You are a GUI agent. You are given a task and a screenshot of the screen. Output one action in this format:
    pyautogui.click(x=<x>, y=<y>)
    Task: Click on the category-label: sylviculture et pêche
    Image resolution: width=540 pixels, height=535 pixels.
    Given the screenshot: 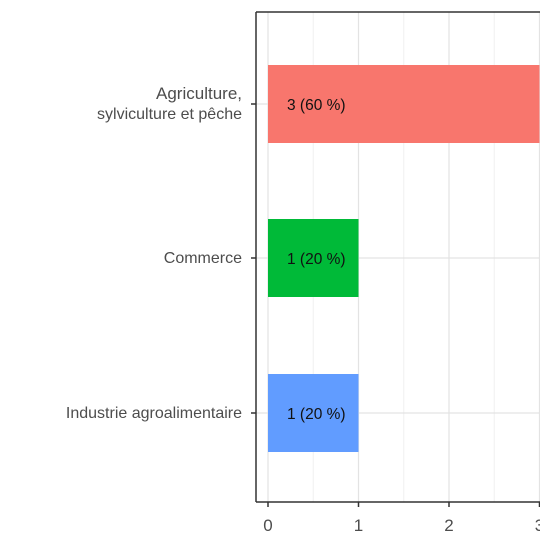 What is the action you would take?
    pyautogui.click(x=169, y=114)
    